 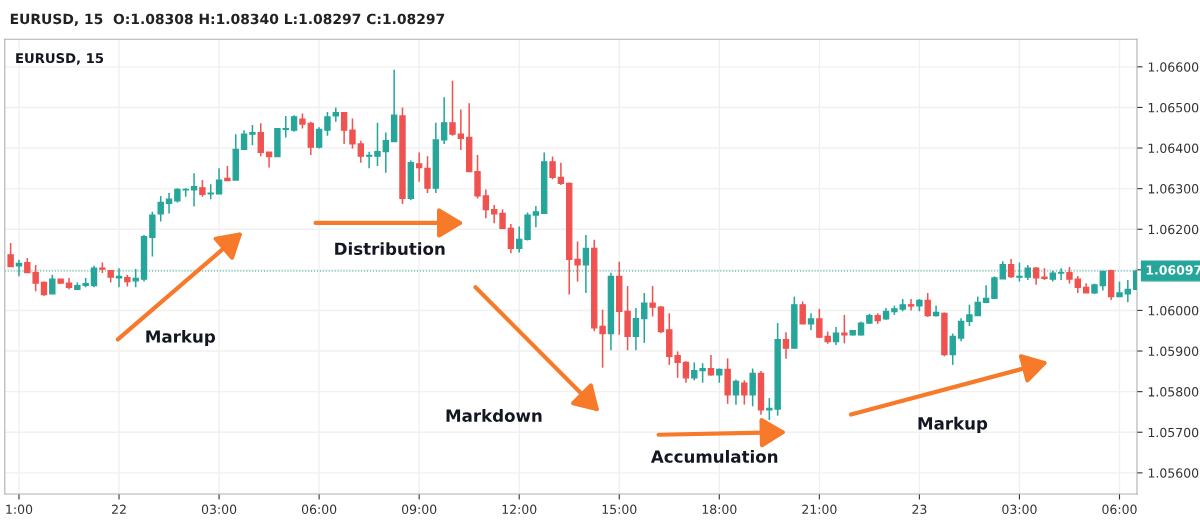 I want to click on y-tick-label: 1.05600, so click(x=1173, y=473).